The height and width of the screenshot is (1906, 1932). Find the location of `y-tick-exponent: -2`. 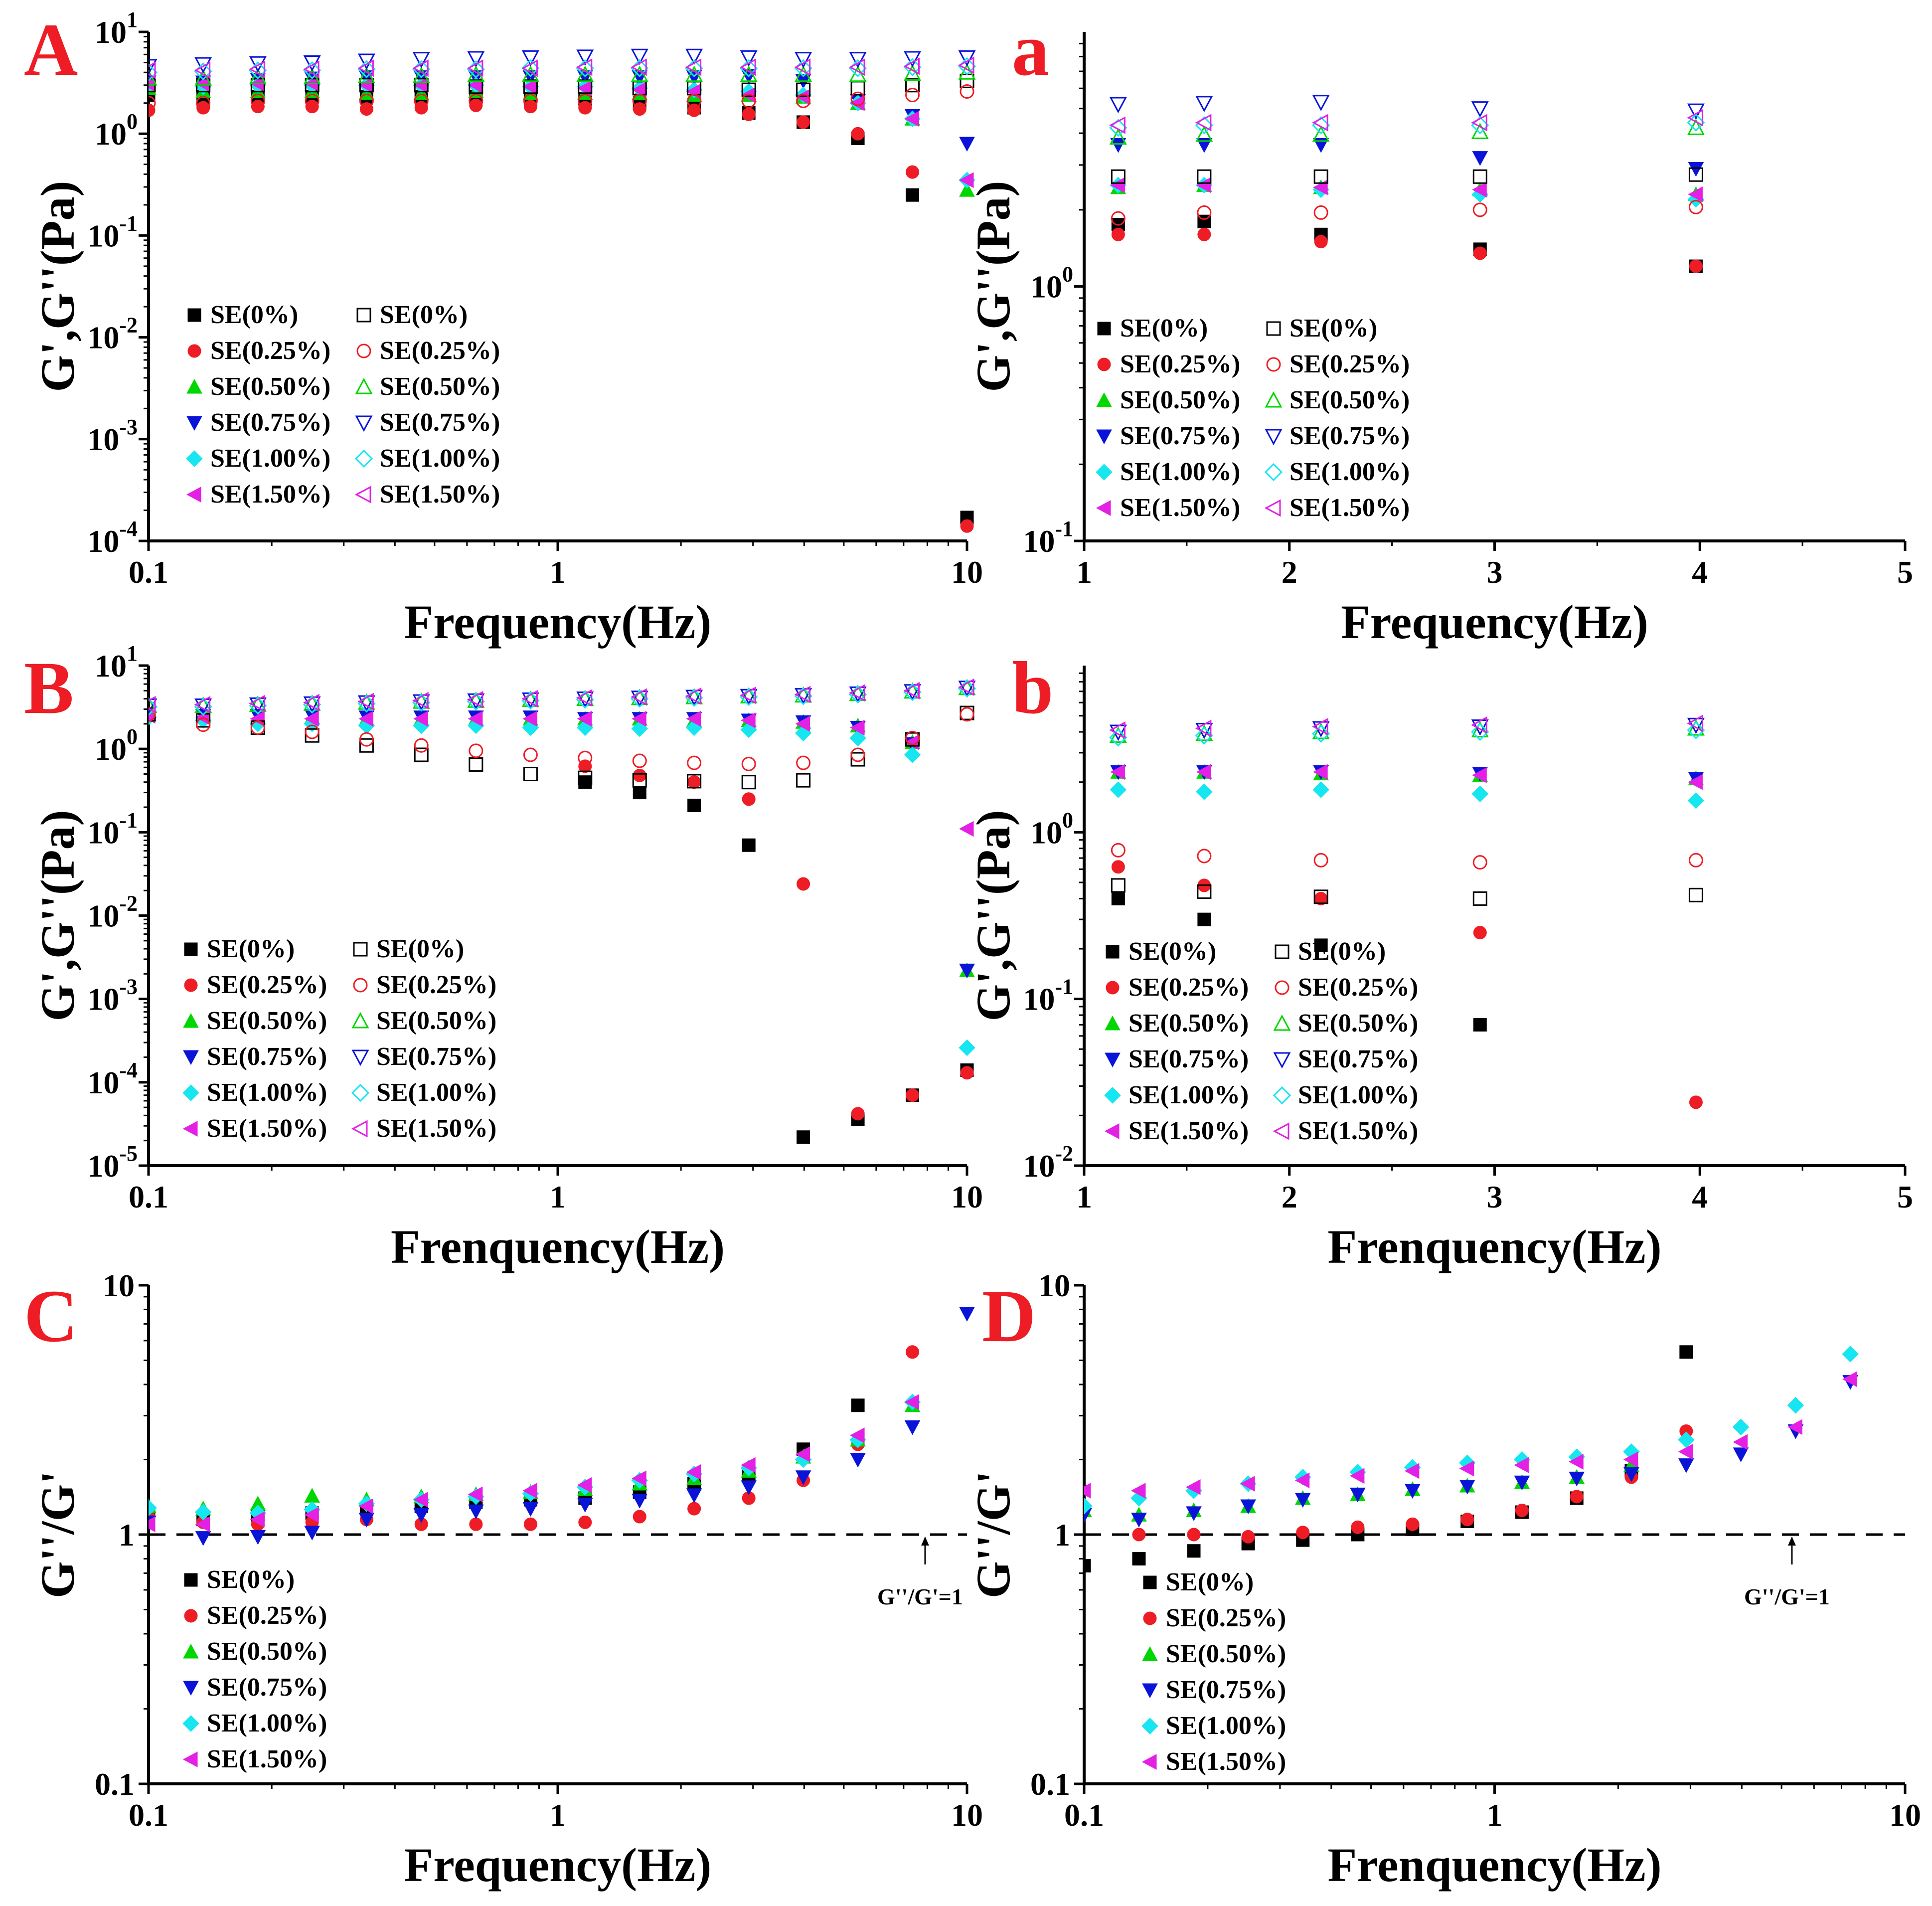

y-tick-exponent: -2 is located at coordinates (1064, 1153).